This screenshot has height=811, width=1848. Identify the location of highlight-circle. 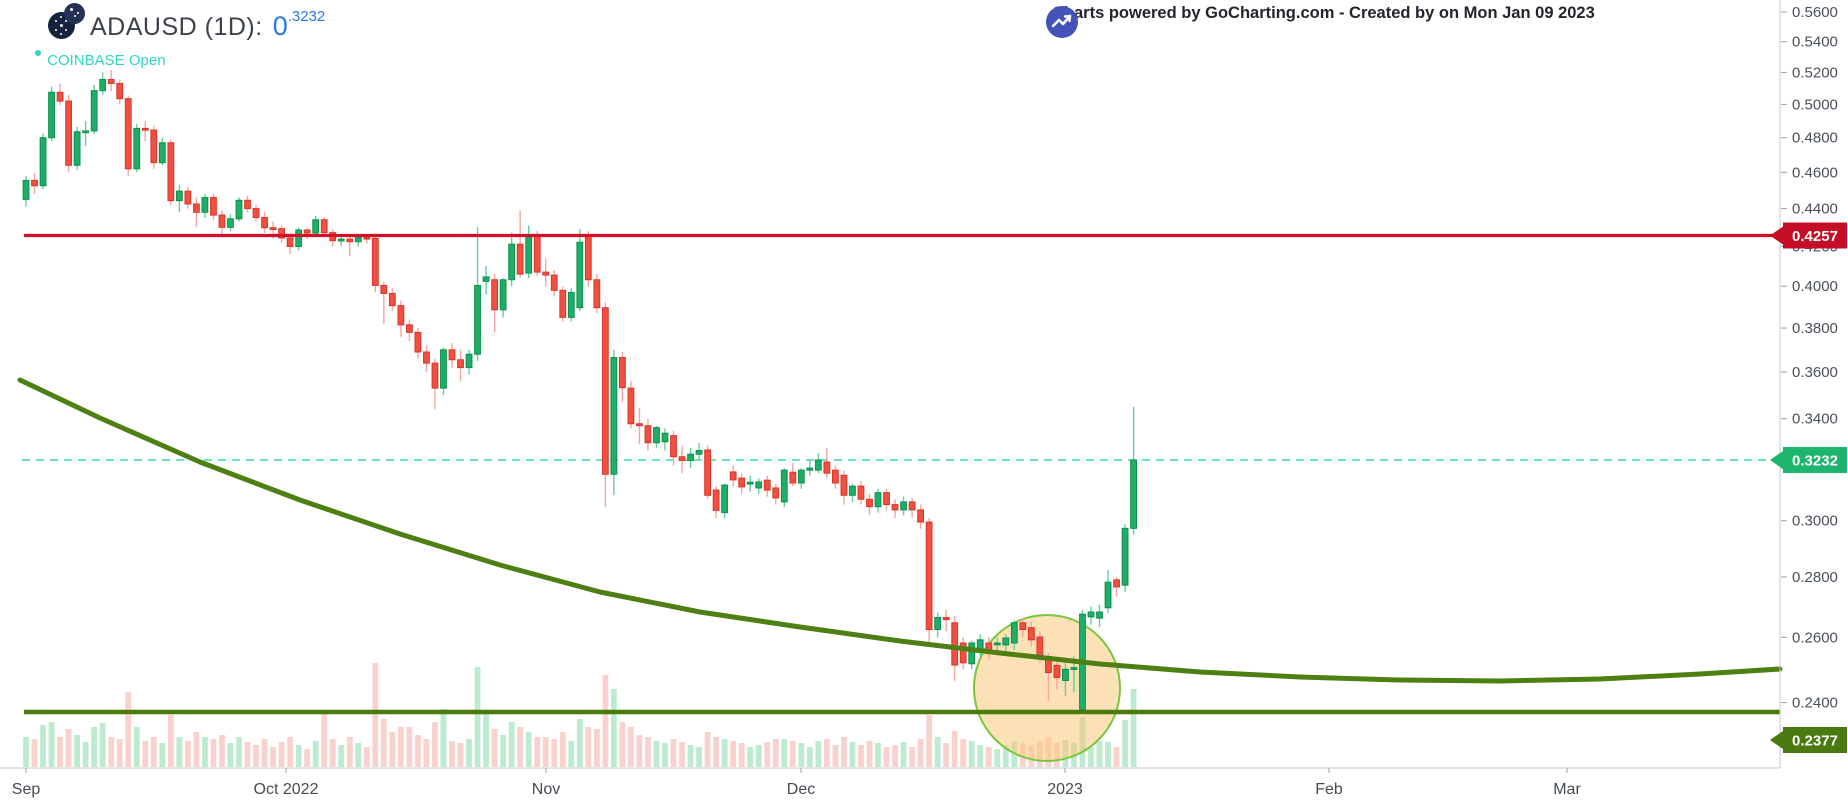
(1047, 688).